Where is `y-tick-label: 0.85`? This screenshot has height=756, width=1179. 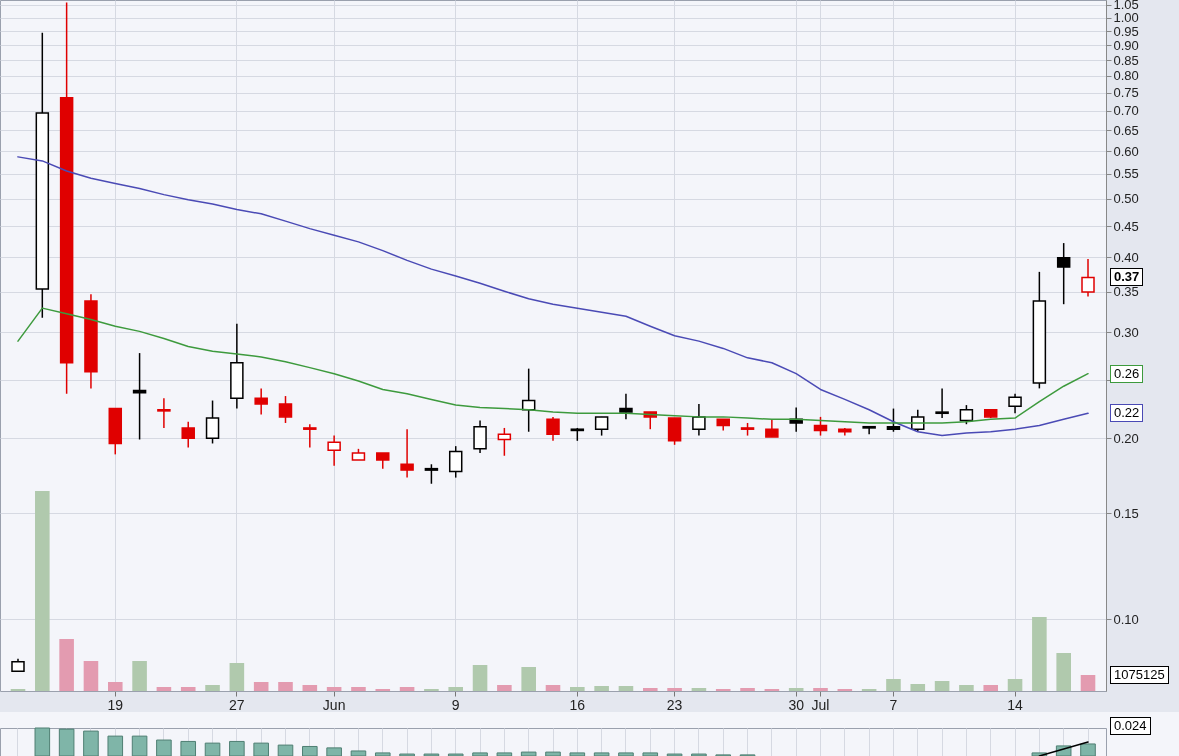 y-tick-label: 0.85 is located at coordinates (1126, 60).